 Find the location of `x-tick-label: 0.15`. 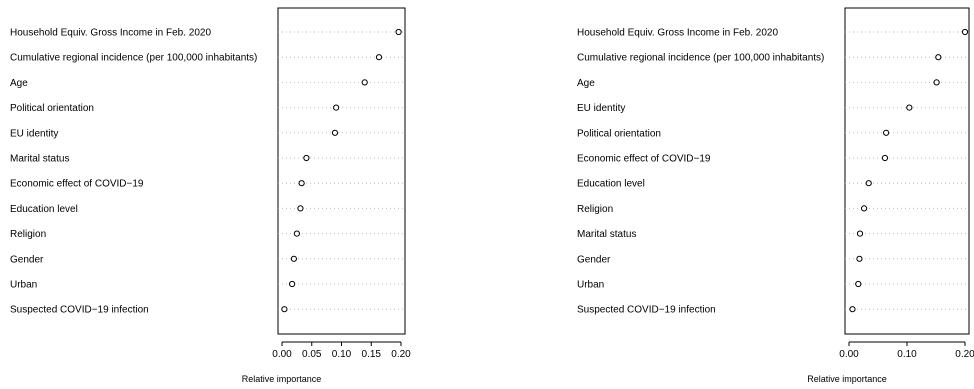

x-tick-label: 0.15 is located at coordinates (372, 354).